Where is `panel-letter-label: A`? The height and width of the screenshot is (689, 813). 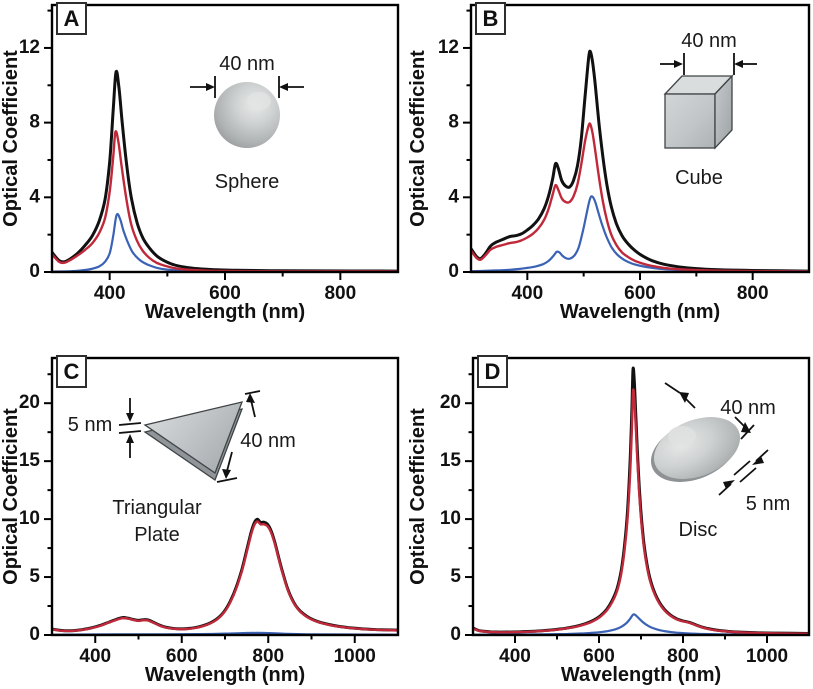 panel-letter-label: A is located at coordinates (71, 18).